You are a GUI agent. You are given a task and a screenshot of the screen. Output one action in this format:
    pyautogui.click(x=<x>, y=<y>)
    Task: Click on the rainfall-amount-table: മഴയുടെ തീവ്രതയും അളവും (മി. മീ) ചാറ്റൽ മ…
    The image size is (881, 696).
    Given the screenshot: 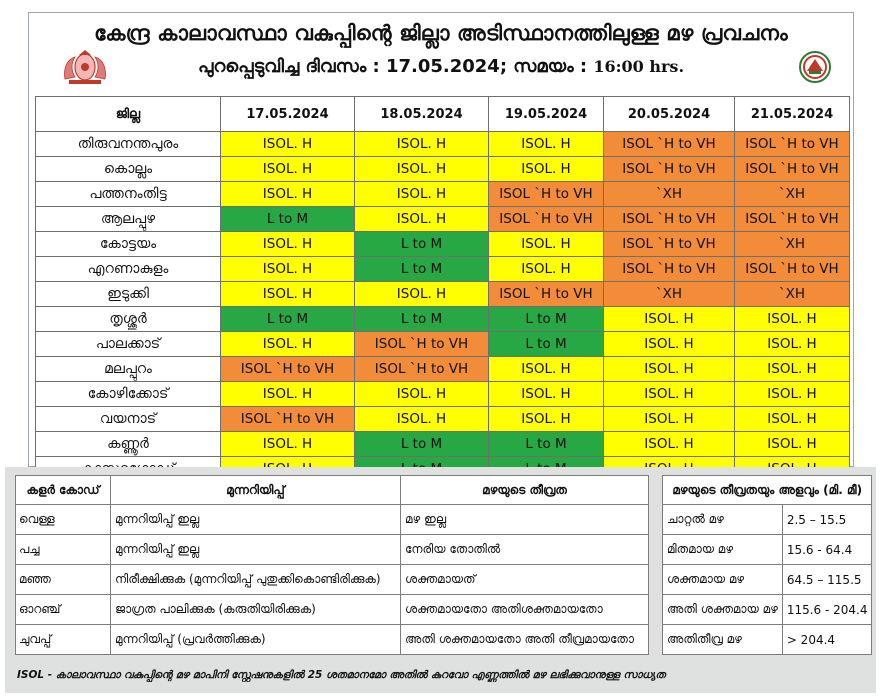 What is the action you would take?
    pyautogui.click(x=767, y=565)
    